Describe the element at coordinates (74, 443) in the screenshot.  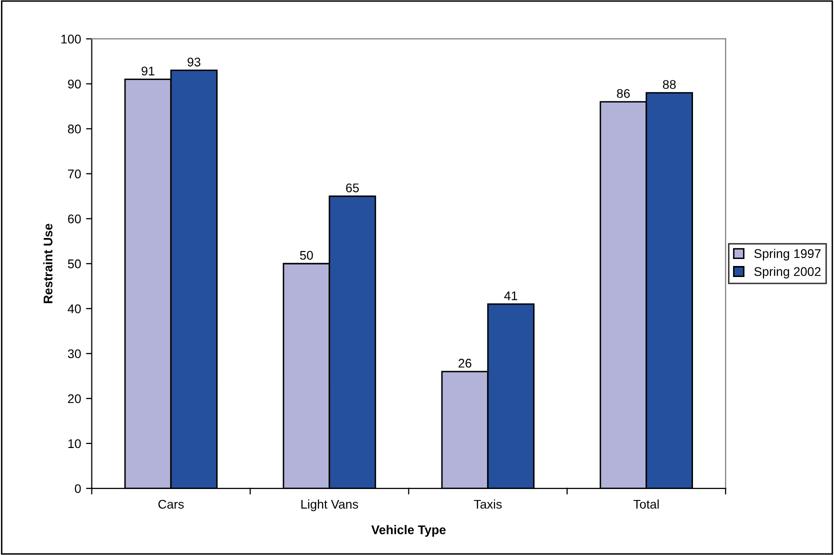
I see `y-tick-label: 10` at that location.